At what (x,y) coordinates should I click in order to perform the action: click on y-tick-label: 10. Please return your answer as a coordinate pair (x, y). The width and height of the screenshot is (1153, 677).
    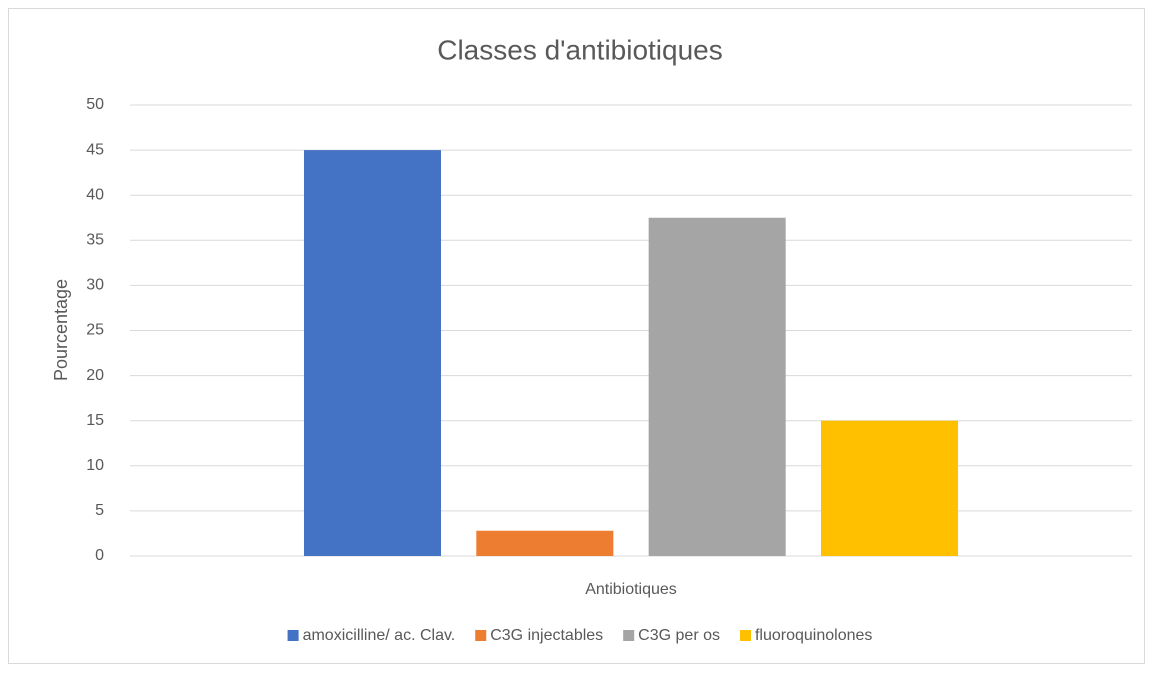
    Looking at the image, I should click on (95, 465).